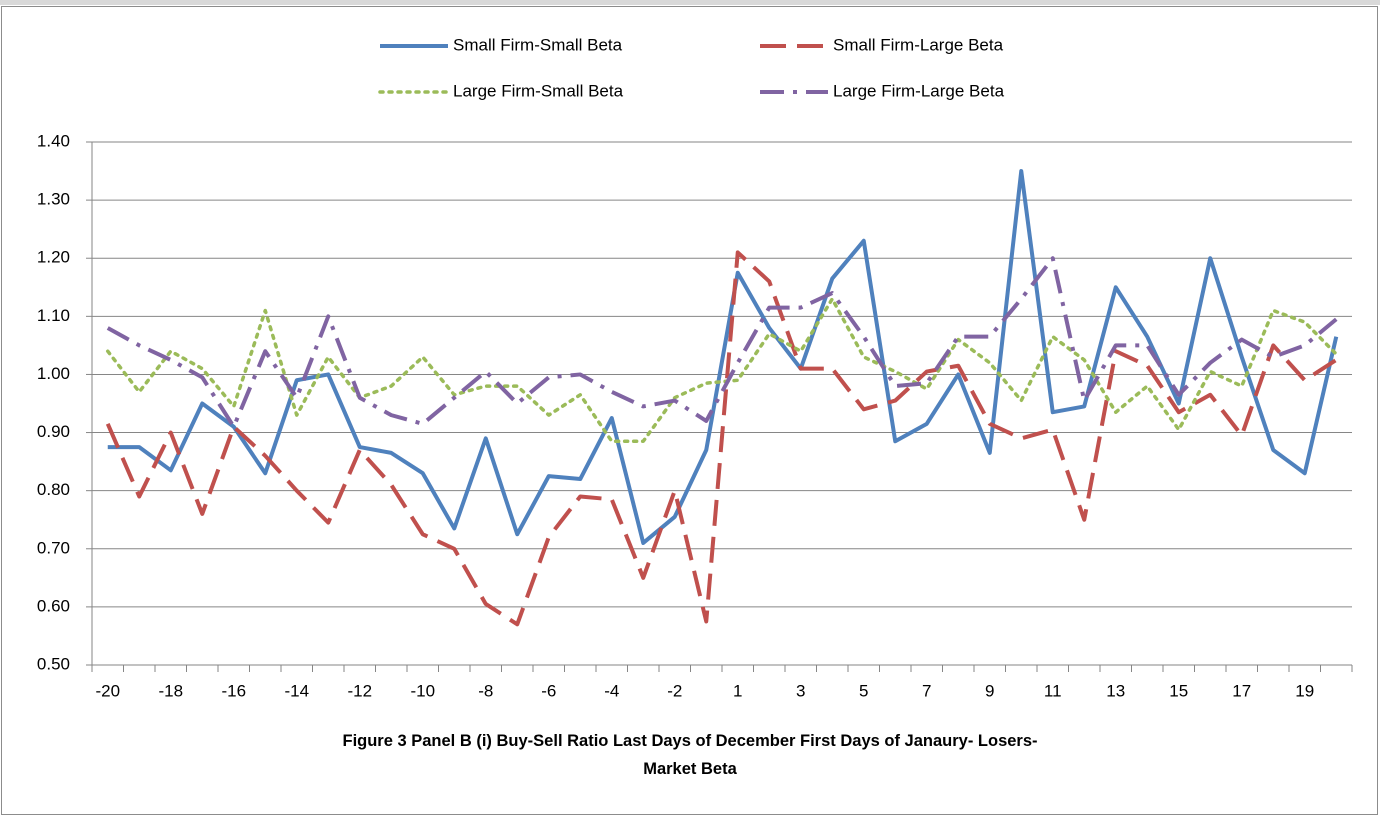  I want to click on x-tick-label: -18, so click(170, 690).